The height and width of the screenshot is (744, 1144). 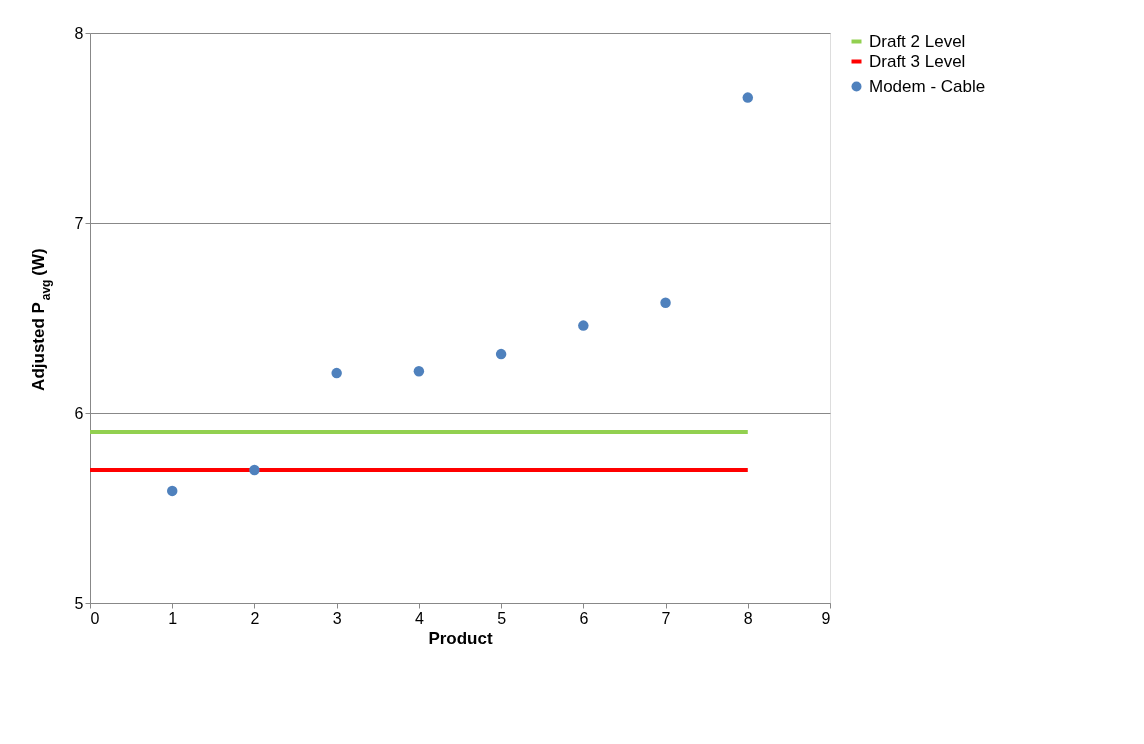 What do you see at coordinates (419, 618) in the screenshot?
I see `x-tick-label: 4` at bounding box center [419, 618].